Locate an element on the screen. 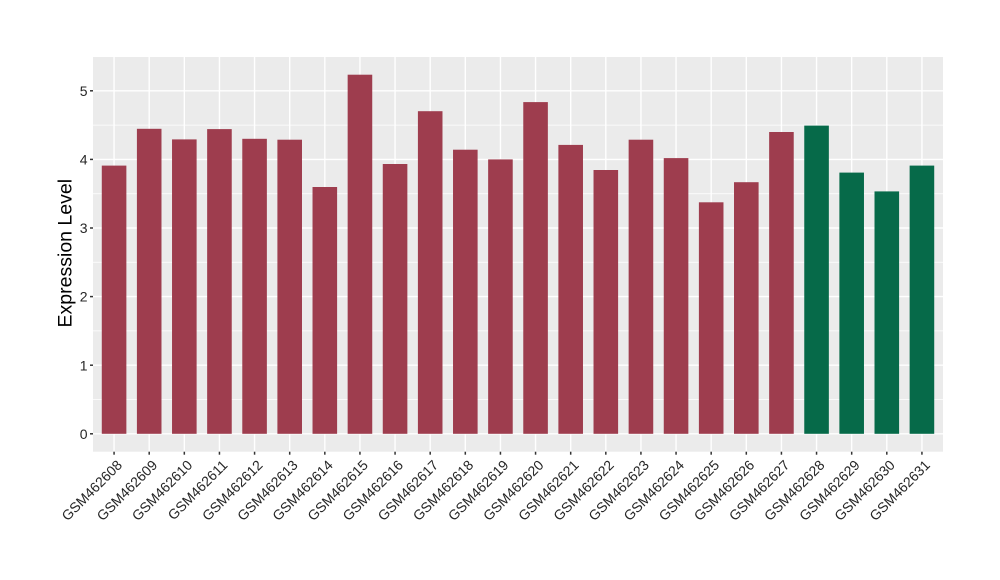 This screenshot has width=1000, height=580. svg-text: 4 is located at coordinates (84, 160).